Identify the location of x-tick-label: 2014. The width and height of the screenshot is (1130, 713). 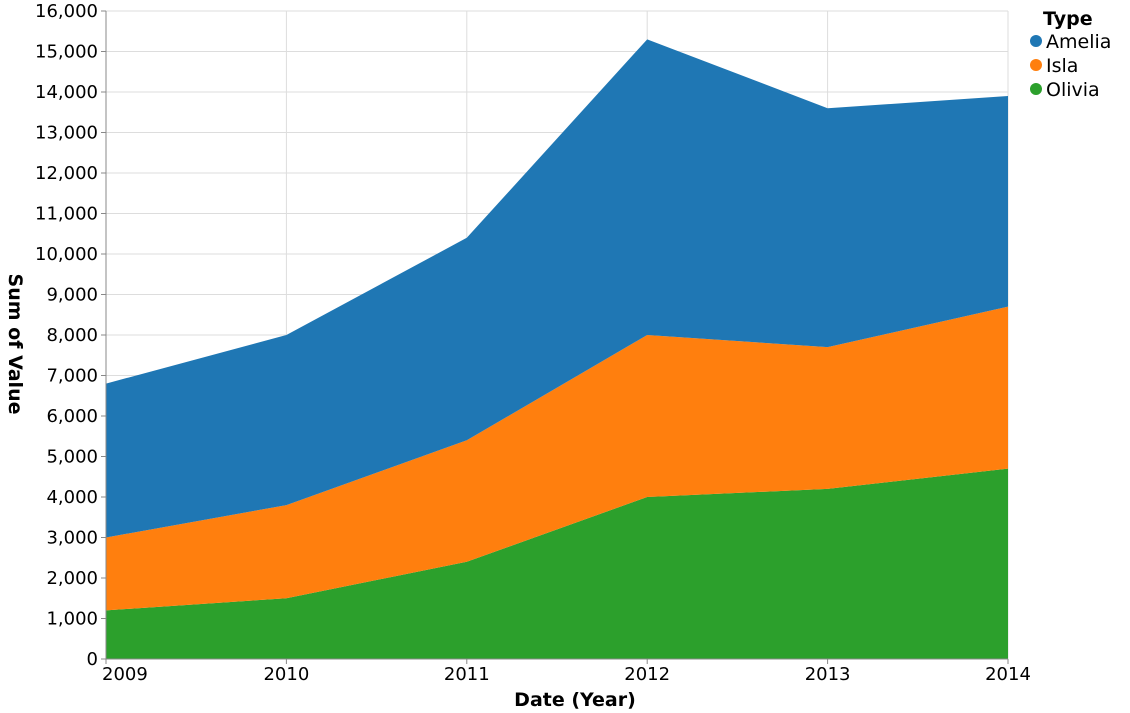
(1008, 674).